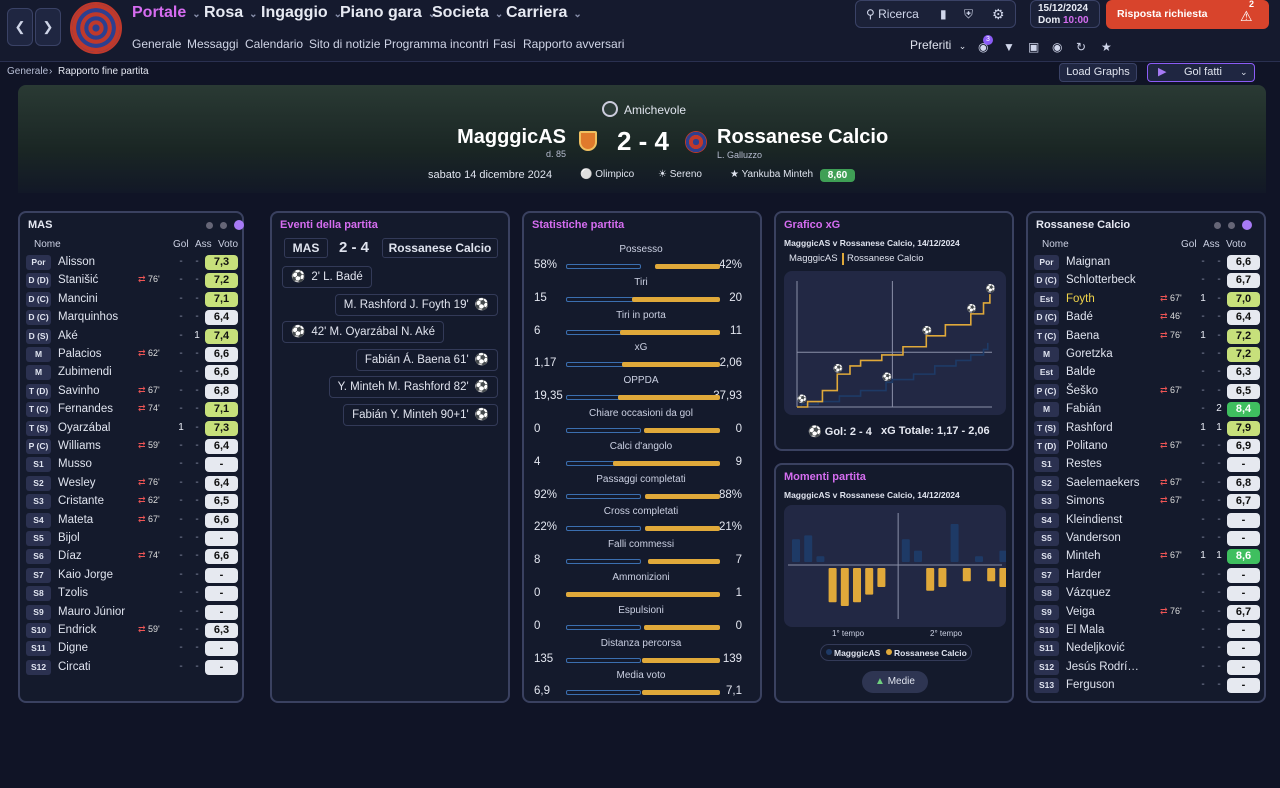  What do you see at coordinates (79, 446) in the screenshot?
I see `player-name: Williams` at bounding box center [79, 446].